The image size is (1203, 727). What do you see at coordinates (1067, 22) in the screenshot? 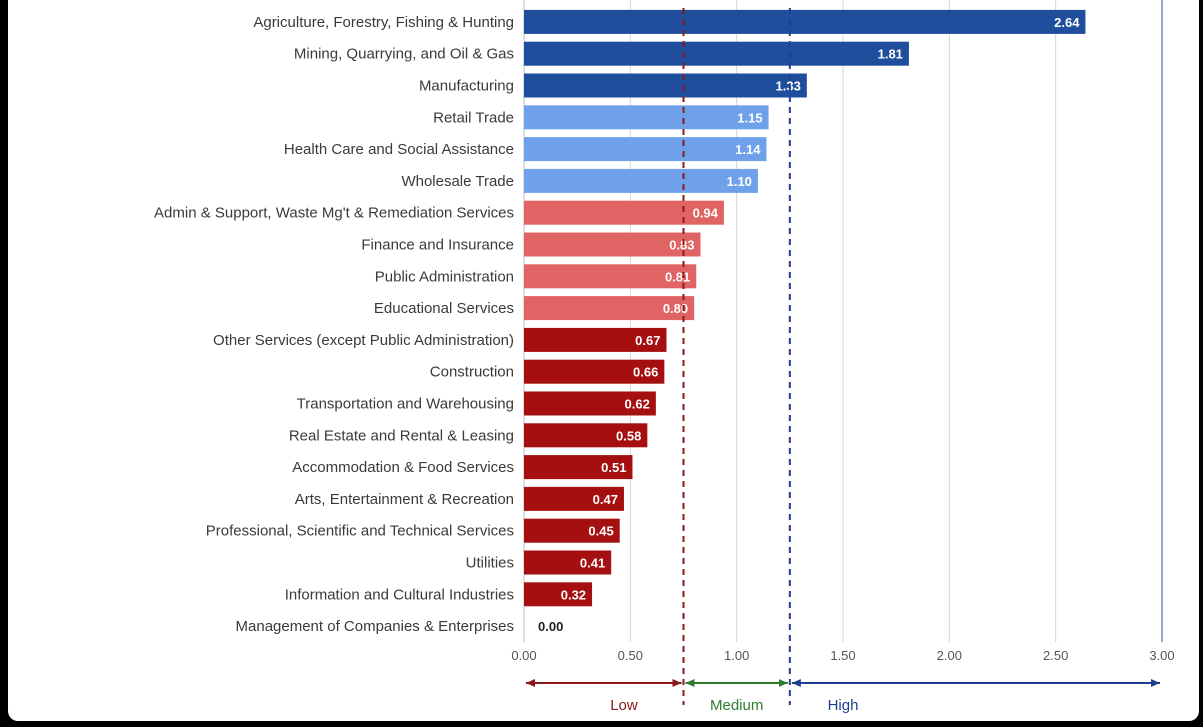
I see `value-label: 2.64` at bounding box center [1067, 22].